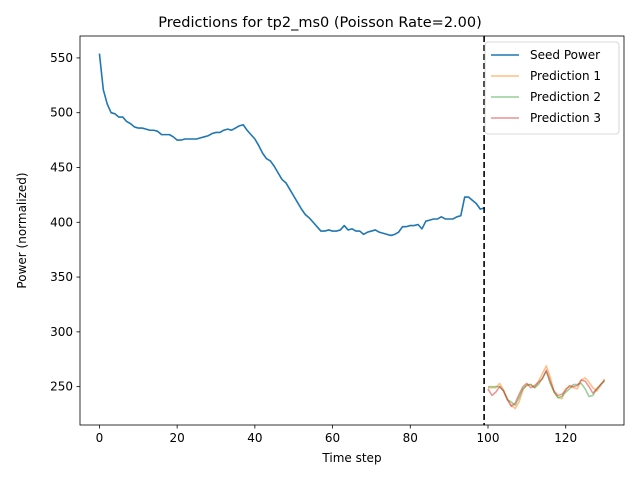 The image size is (640, 480). I want to click on legend-label-prediction-2: Prediction 2, so click(565, 97).